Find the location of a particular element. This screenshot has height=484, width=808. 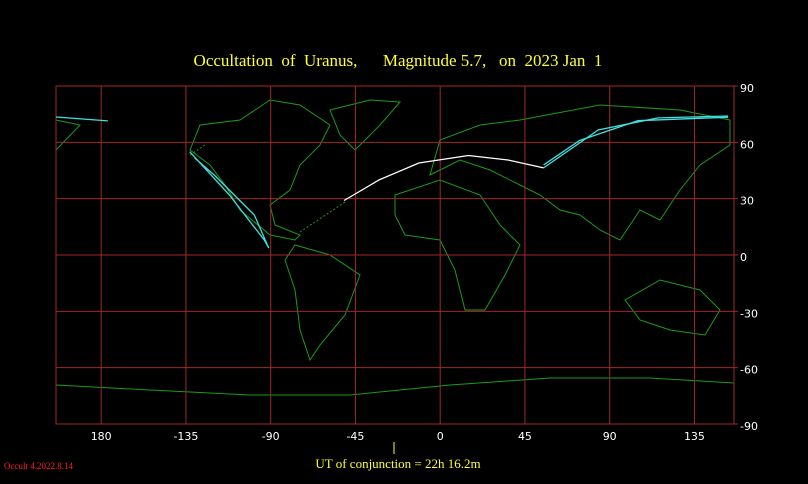

x-tick-label: -45 is located at coordinates (355, 436).